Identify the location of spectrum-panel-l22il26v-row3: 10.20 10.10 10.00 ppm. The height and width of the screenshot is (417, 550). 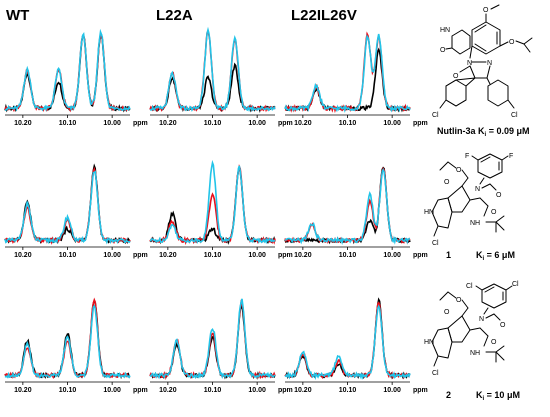
(356, 345).